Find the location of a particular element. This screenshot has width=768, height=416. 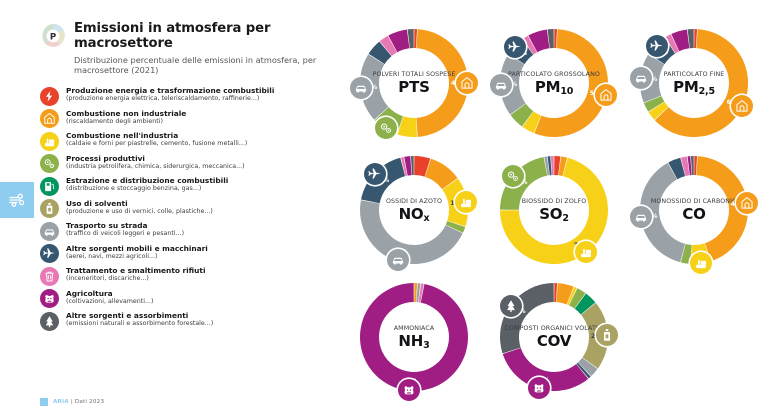

legend-item-label: Combustione non industriale is located at coordinates (126, 113).